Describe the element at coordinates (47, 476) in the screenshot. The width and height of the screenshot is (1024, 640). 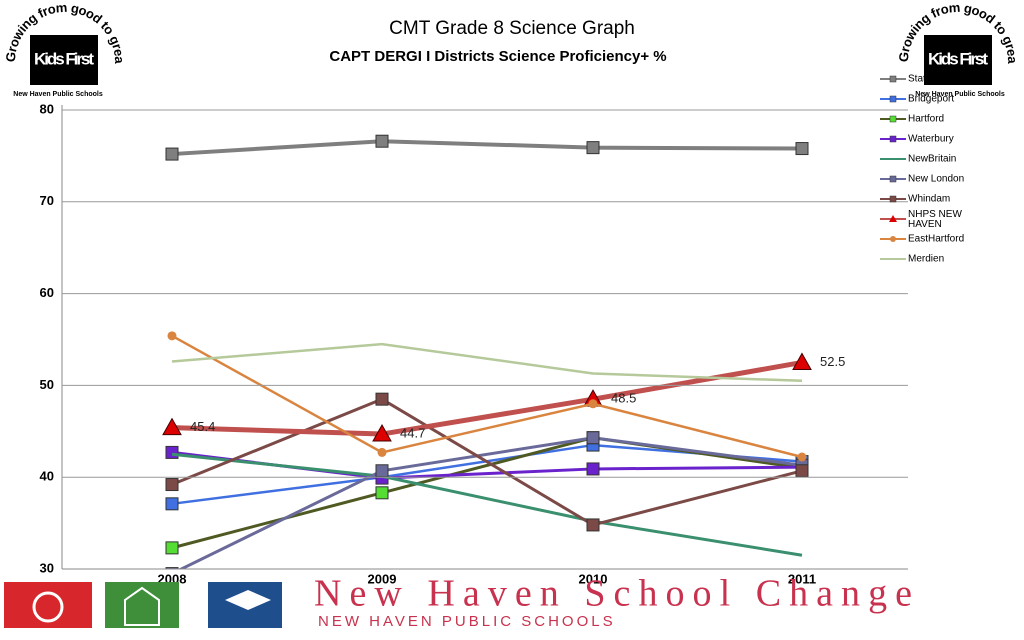
I see `y-tick-label: 40` at that location.